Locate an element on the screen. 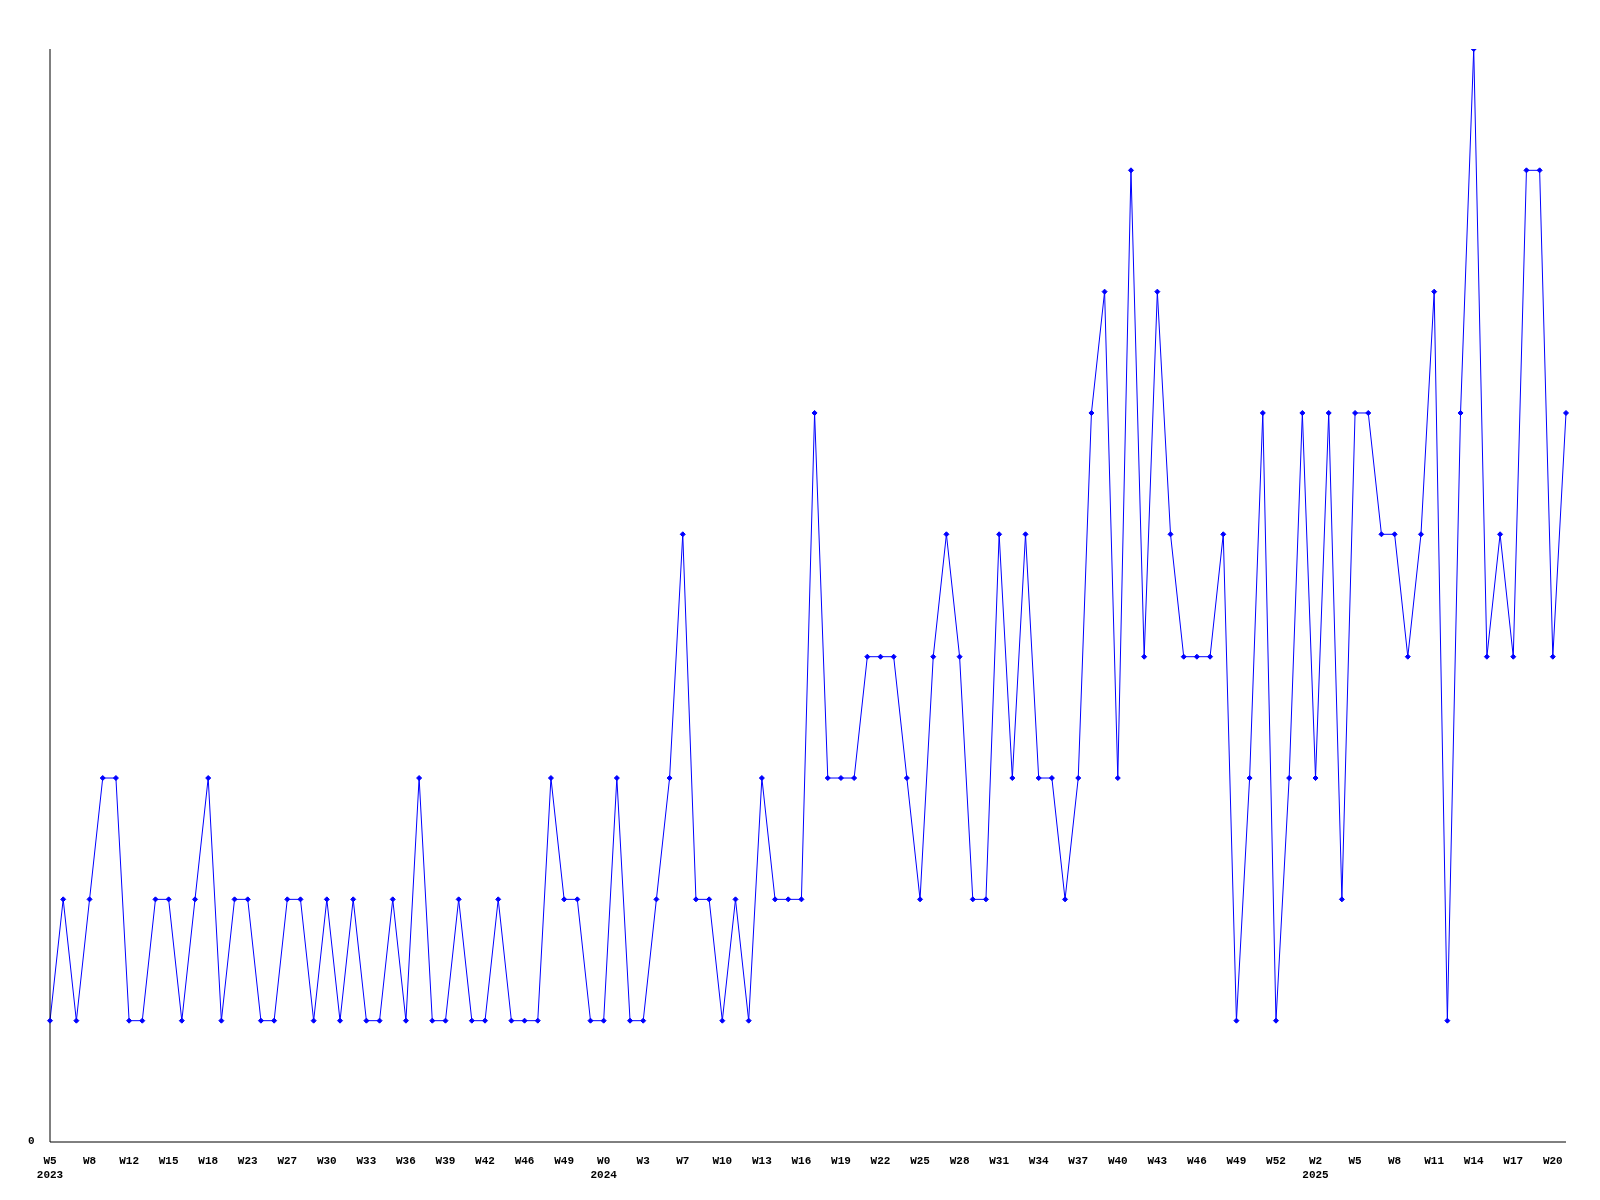  x-tick-label: W10 is located at coordinates (722, 1161).